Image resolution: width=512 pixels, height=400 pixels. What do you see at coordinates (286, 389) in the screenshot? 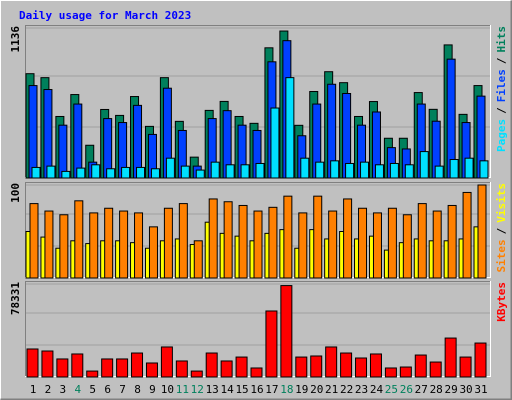
I see `x-tick-label: 18` at bounding box center [286, 389].